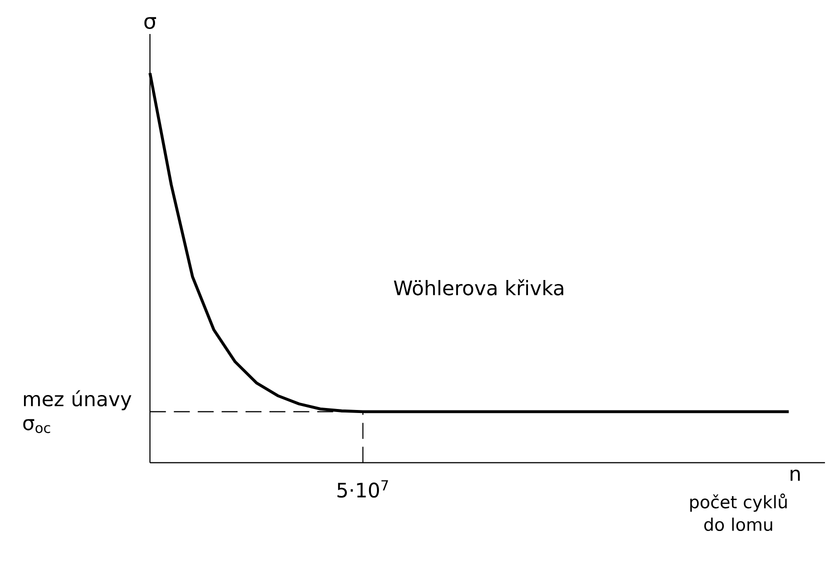 The width and height of the screenshot is (831, 567). I want to click on y-axis-title: σ, so click(150, 23).